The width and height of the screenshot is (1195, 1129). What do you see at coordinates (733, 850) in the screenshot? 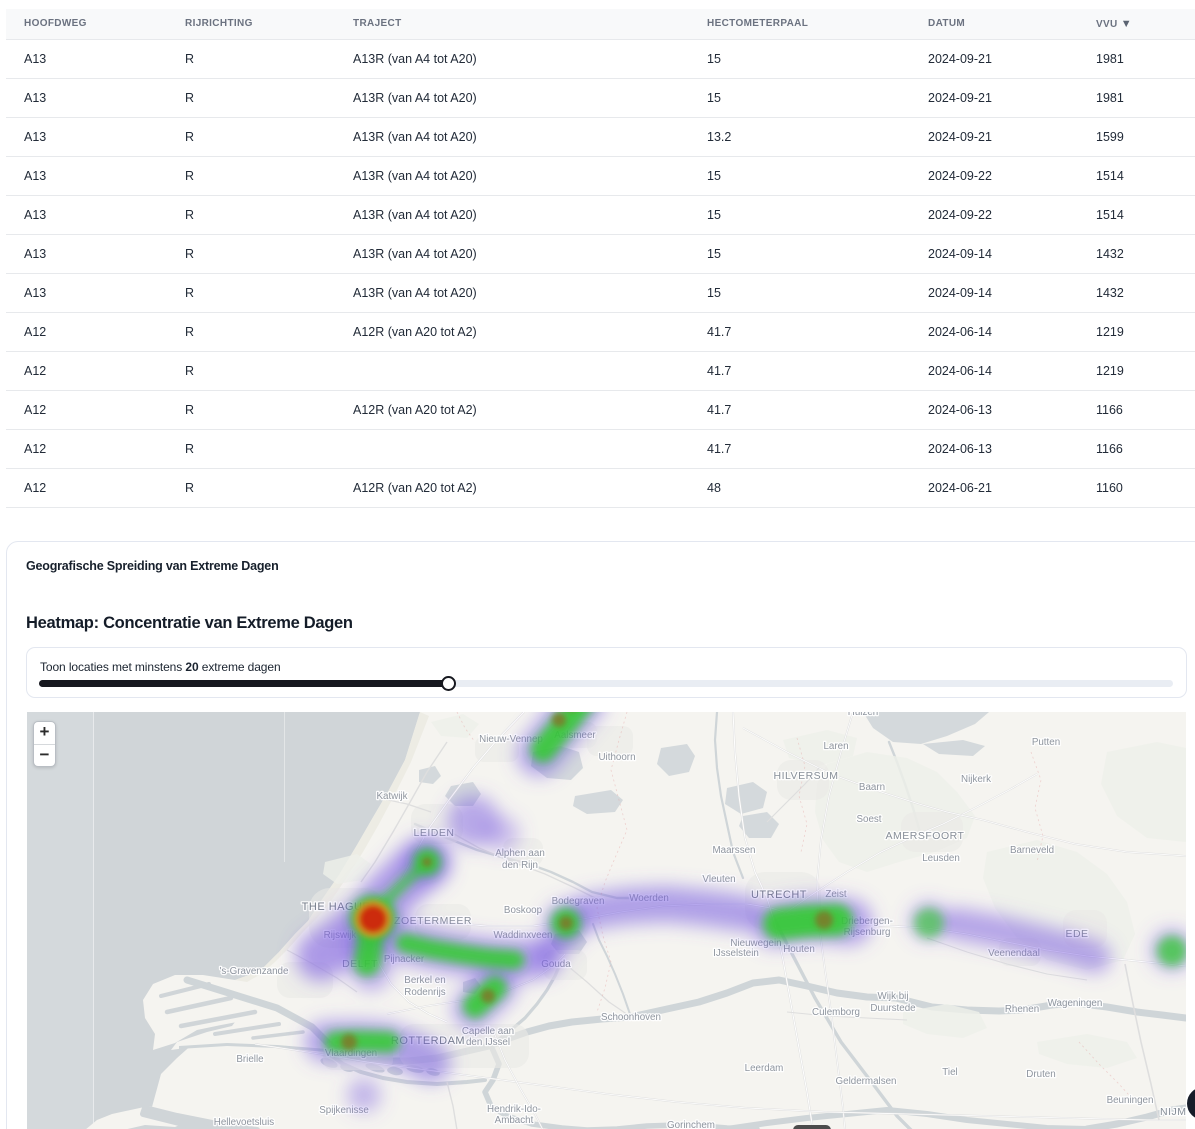
I see `svg-text: Maarssen` at bounding box center [733, 850].